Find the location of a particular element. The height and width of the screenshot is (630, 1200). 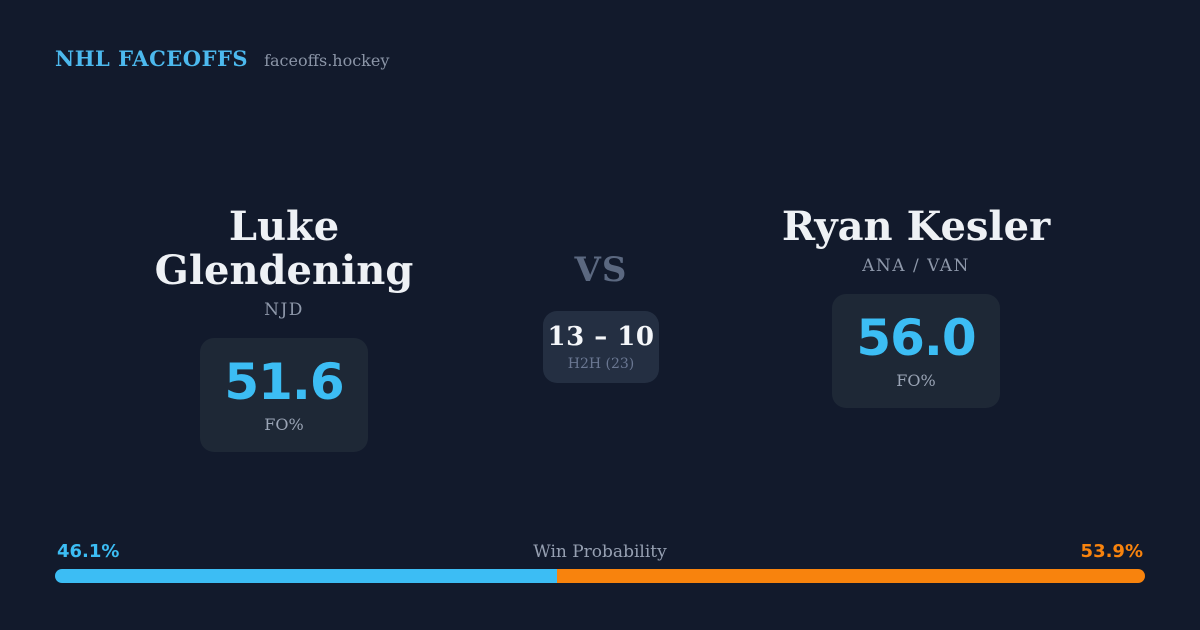

site-logo: NHL FACEOFFS is located at coordinates (152, 58).